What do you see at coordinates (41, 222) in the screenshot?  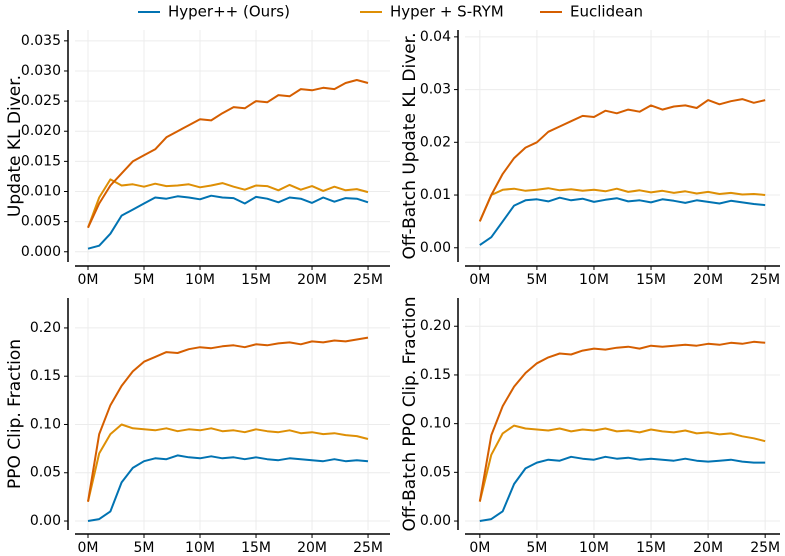 I see `y-tick-label: 0.005` at bounding box center [41, 222].